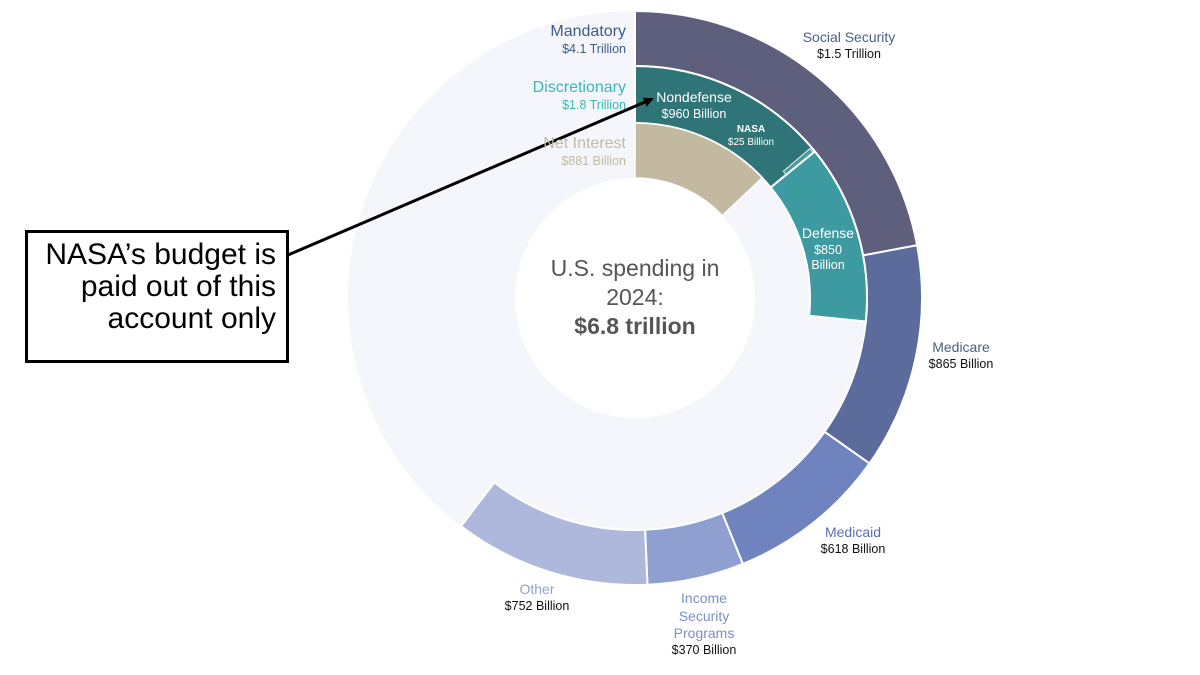  What do you see at coordinates (828, 233) in the screenshot?
I see `label-name: Defense` at bounding box center [828, 233].